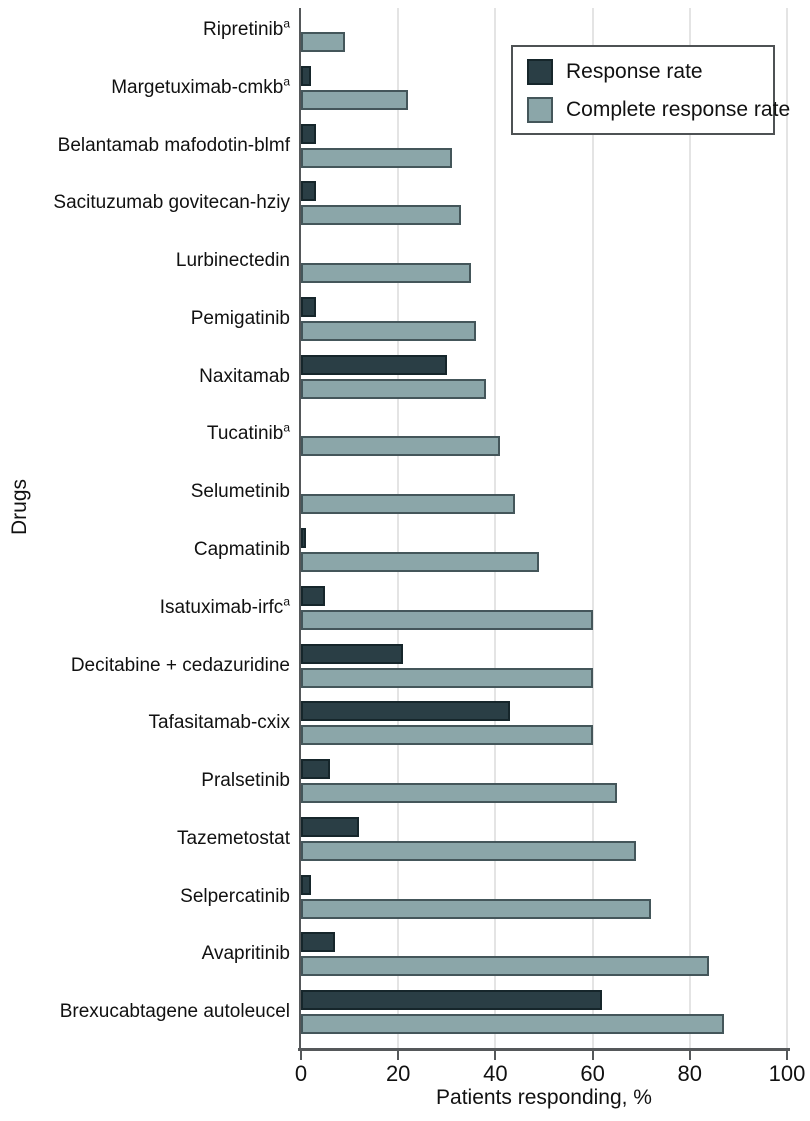 The height and width of the screenshot is (1121, 810). I want to click on legend-item-complete-response-rate: Complete response rate, so click(658, 110).